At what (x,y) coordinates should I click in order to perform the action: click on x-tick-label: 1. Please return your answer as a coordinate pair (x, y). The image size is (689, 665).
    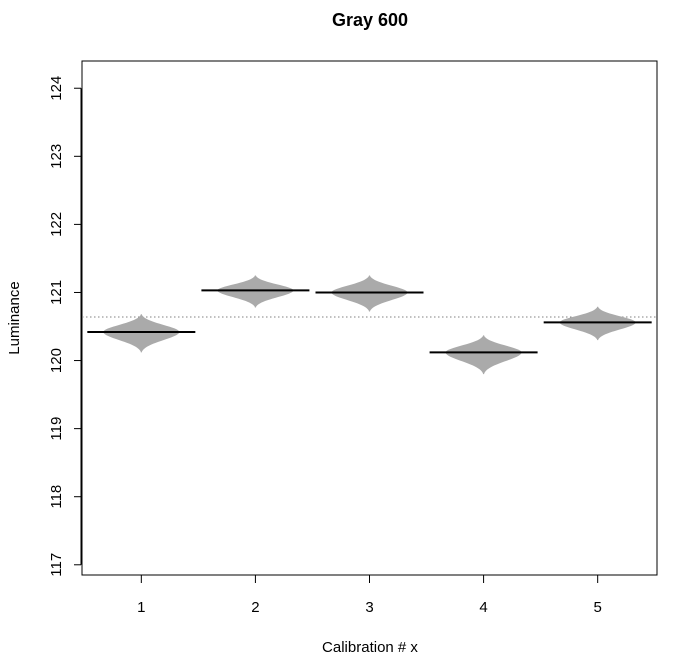
    Looking at the image, I should click on (141, 607).